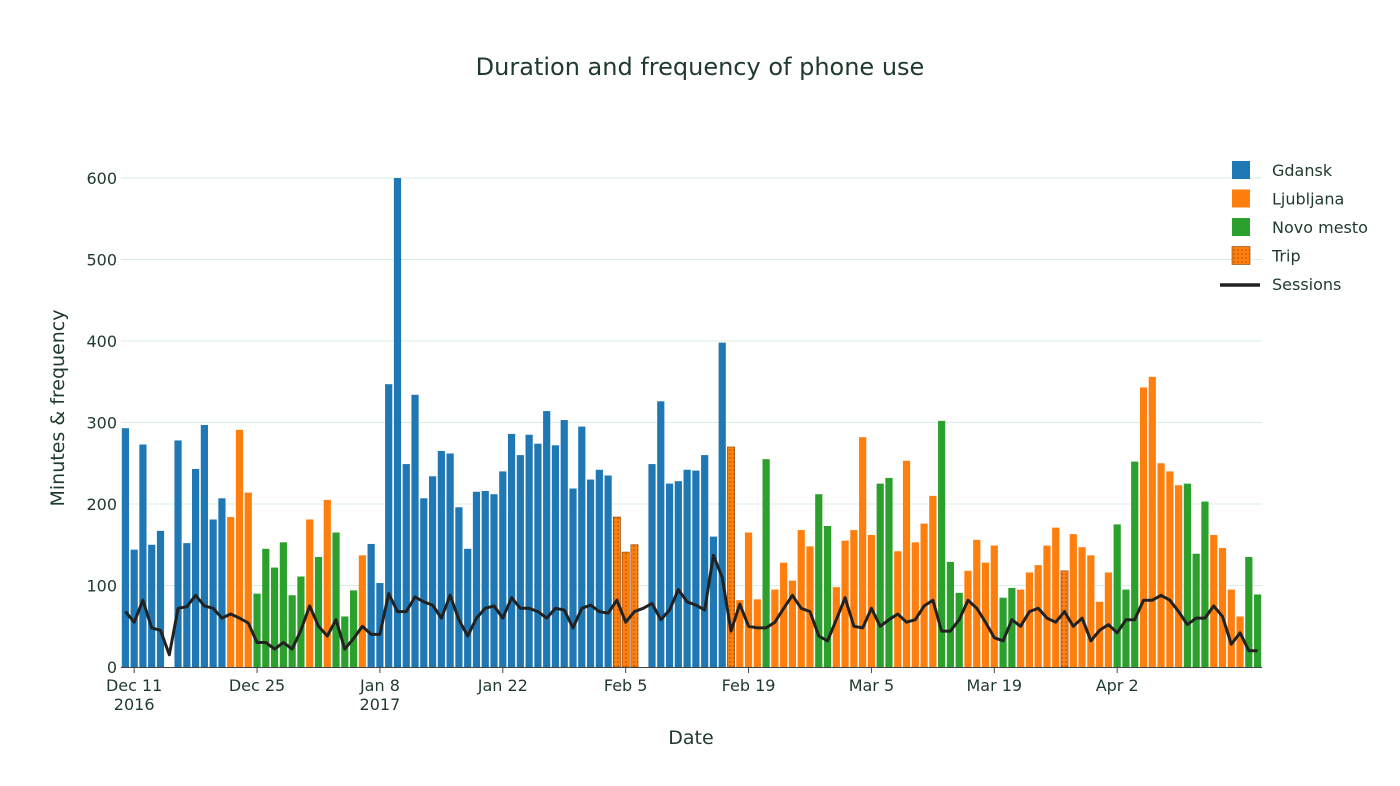  I want to click on x-axis-title: Date, so click(690, 738).